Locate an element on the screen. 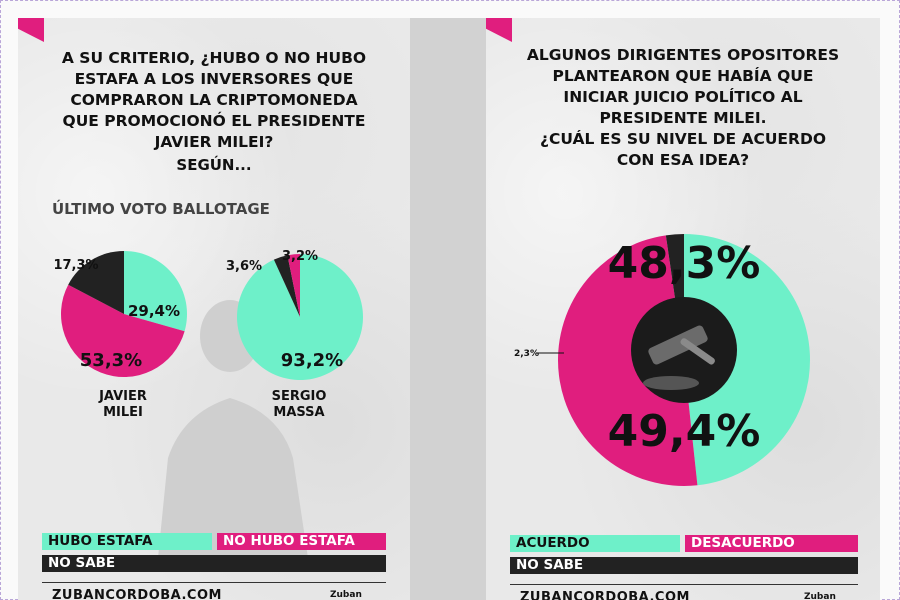 The width and height of the screenshot is (900, 600). question-line: ¿CUÁL ES SU NIVEL DE ACUERDO is located at coordinates (682, 139).